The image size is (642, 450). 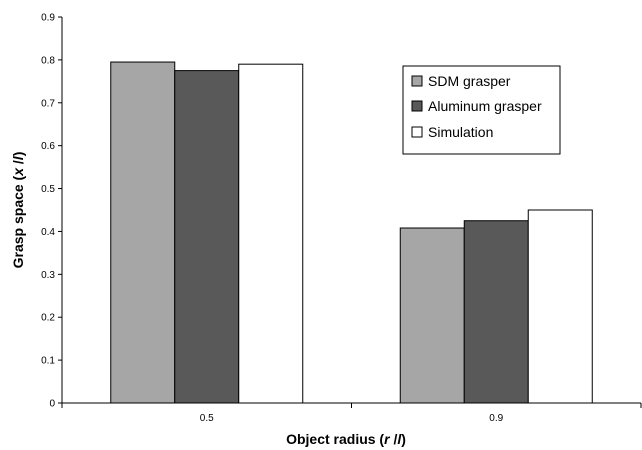 I want to click on legend-box, so click(x=481, y=110).